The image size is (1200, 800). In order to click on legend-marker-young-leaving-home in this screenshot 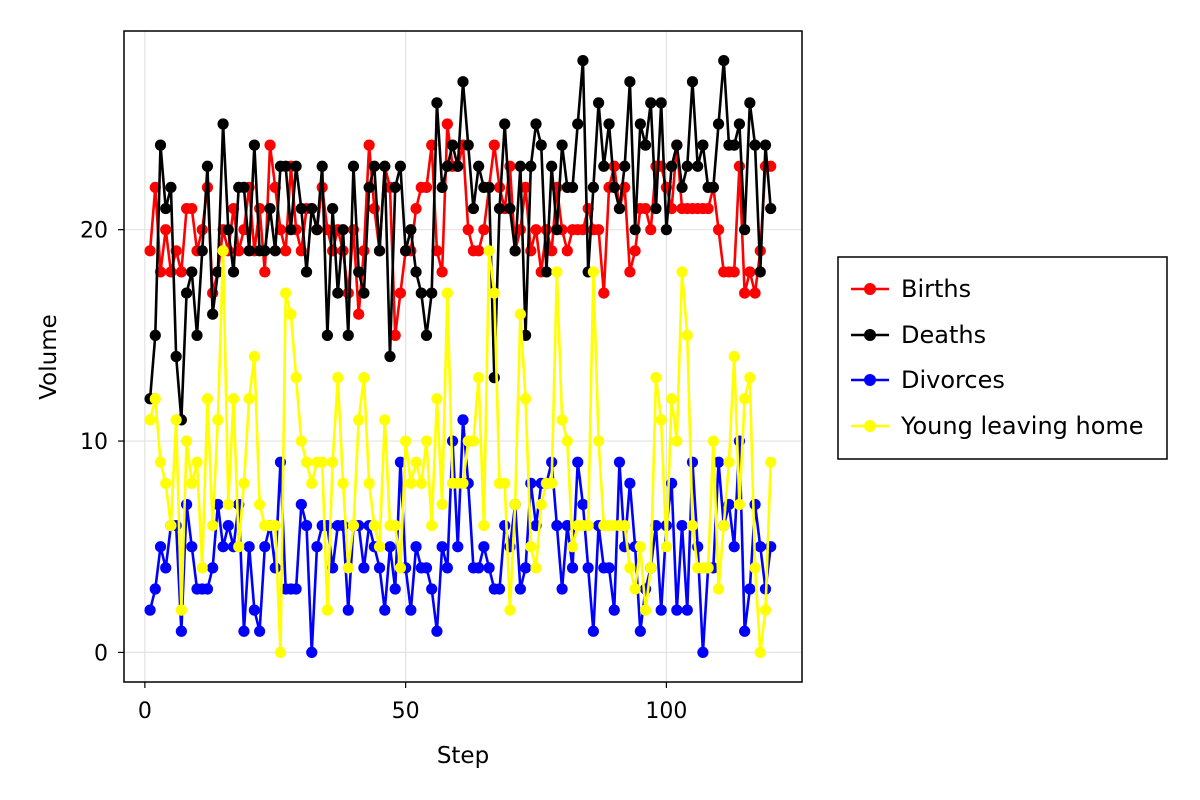, I will do `click(870, 426)`.